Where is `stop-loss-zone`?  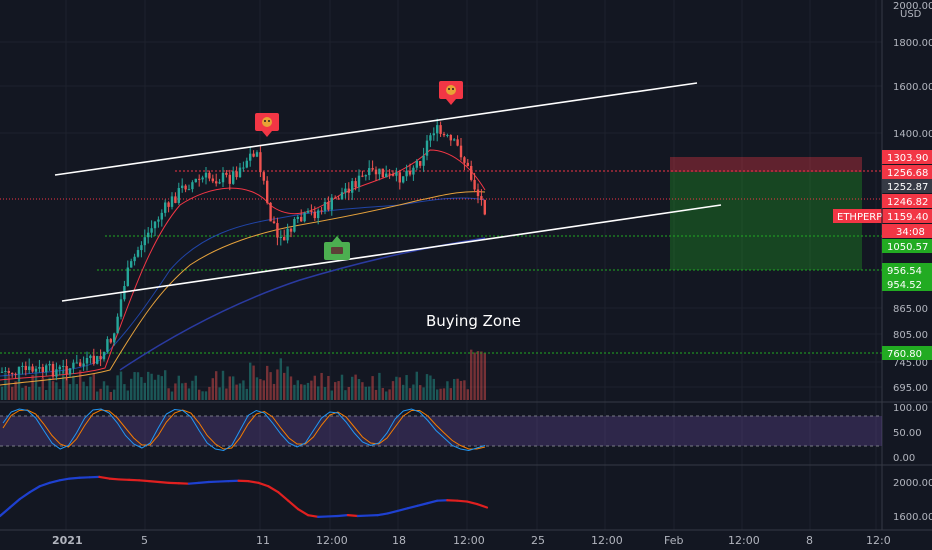
stop-loss-zone is located at coordinates (766, 164).